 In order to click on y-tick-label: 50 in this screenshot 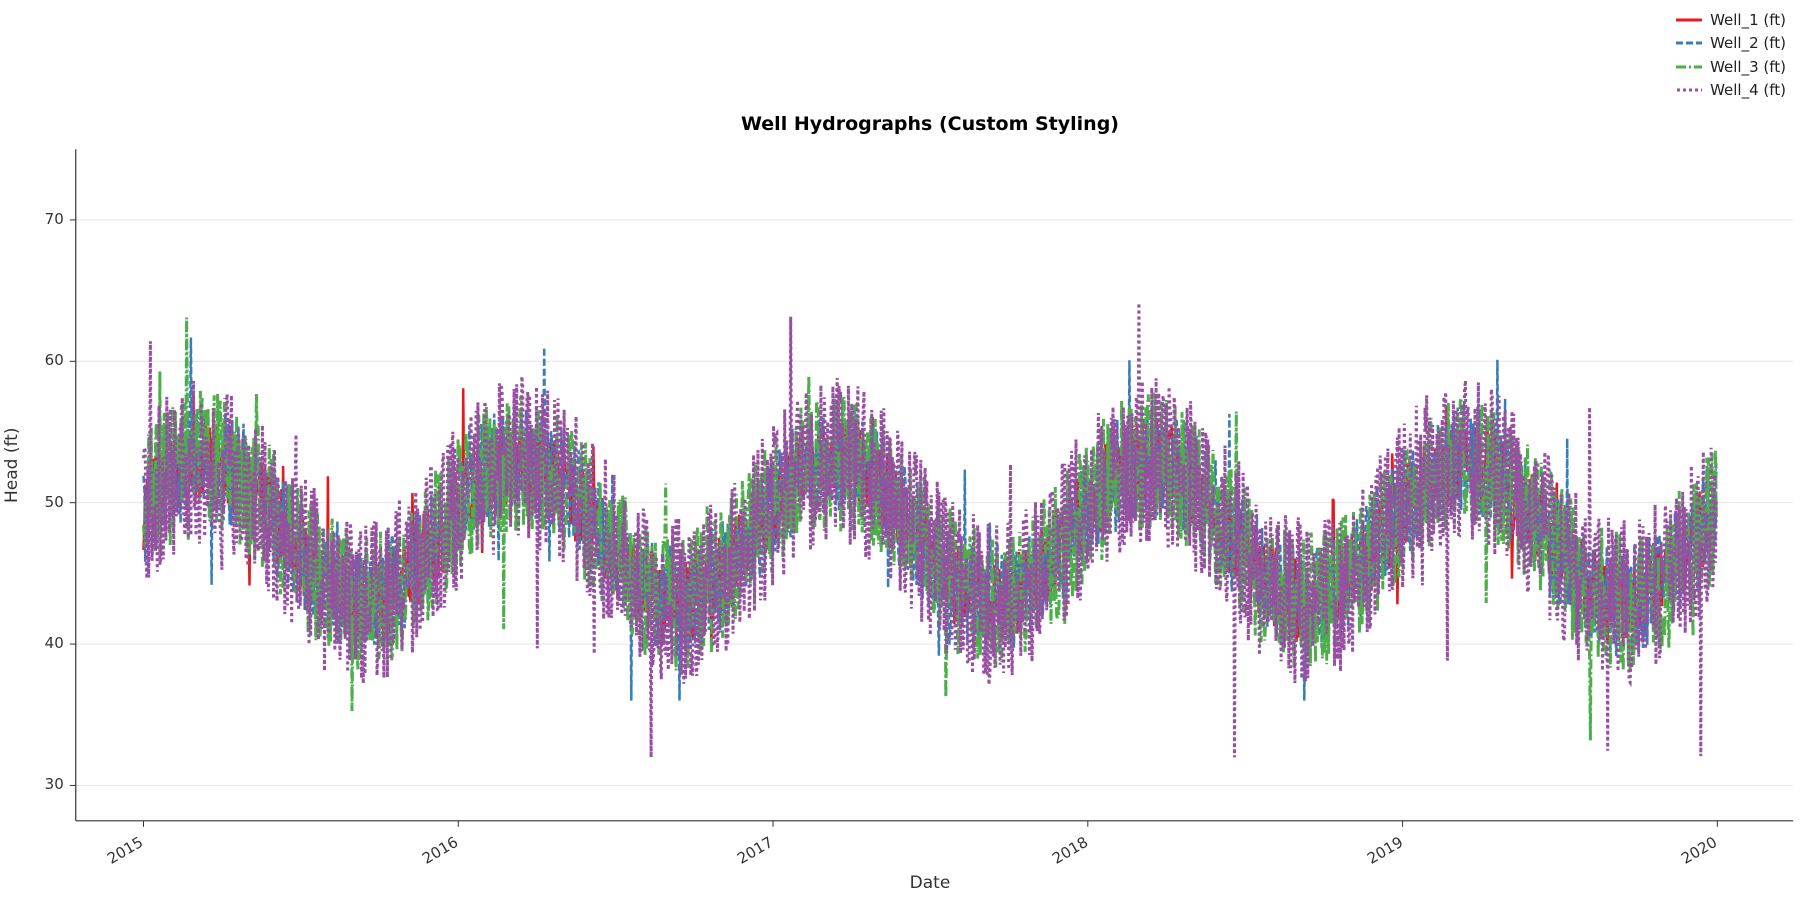, I will do `click(54, 501)`.